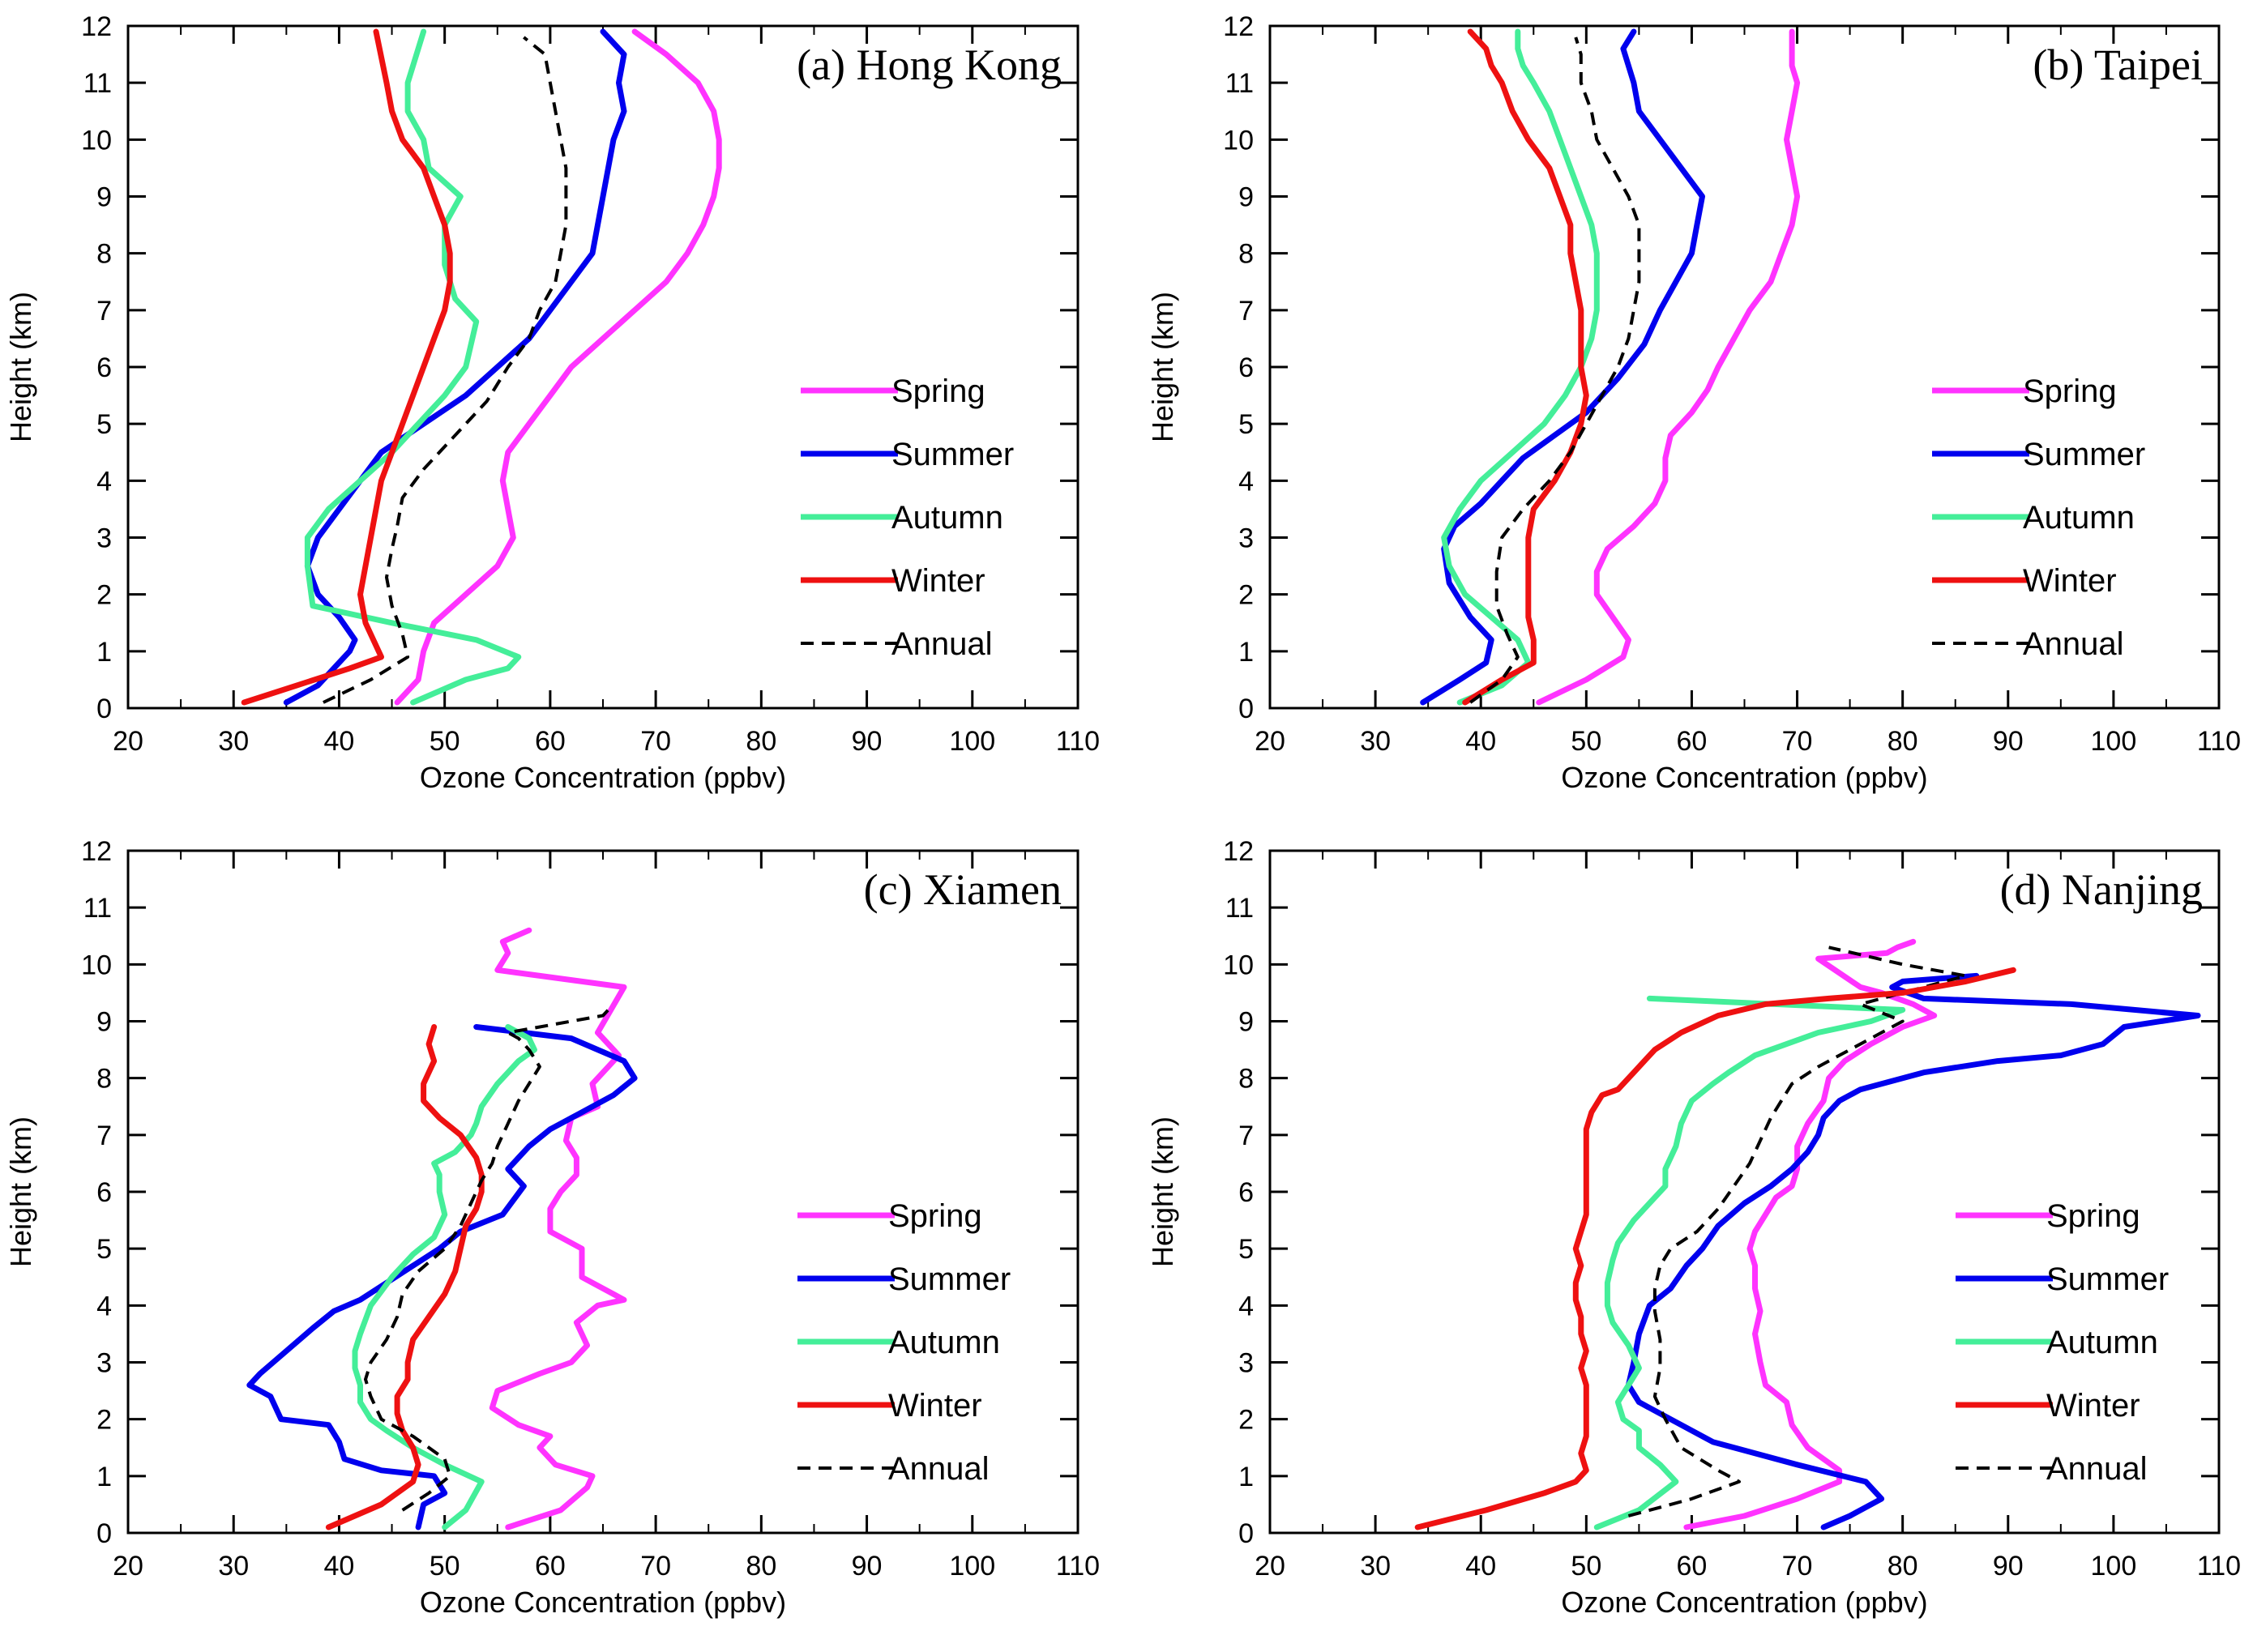 This screenshot has width=2253, height=1652. Describe the element at coordinates (104, 254) in the screenshot. I see `y-tick-label: 8` at that location.